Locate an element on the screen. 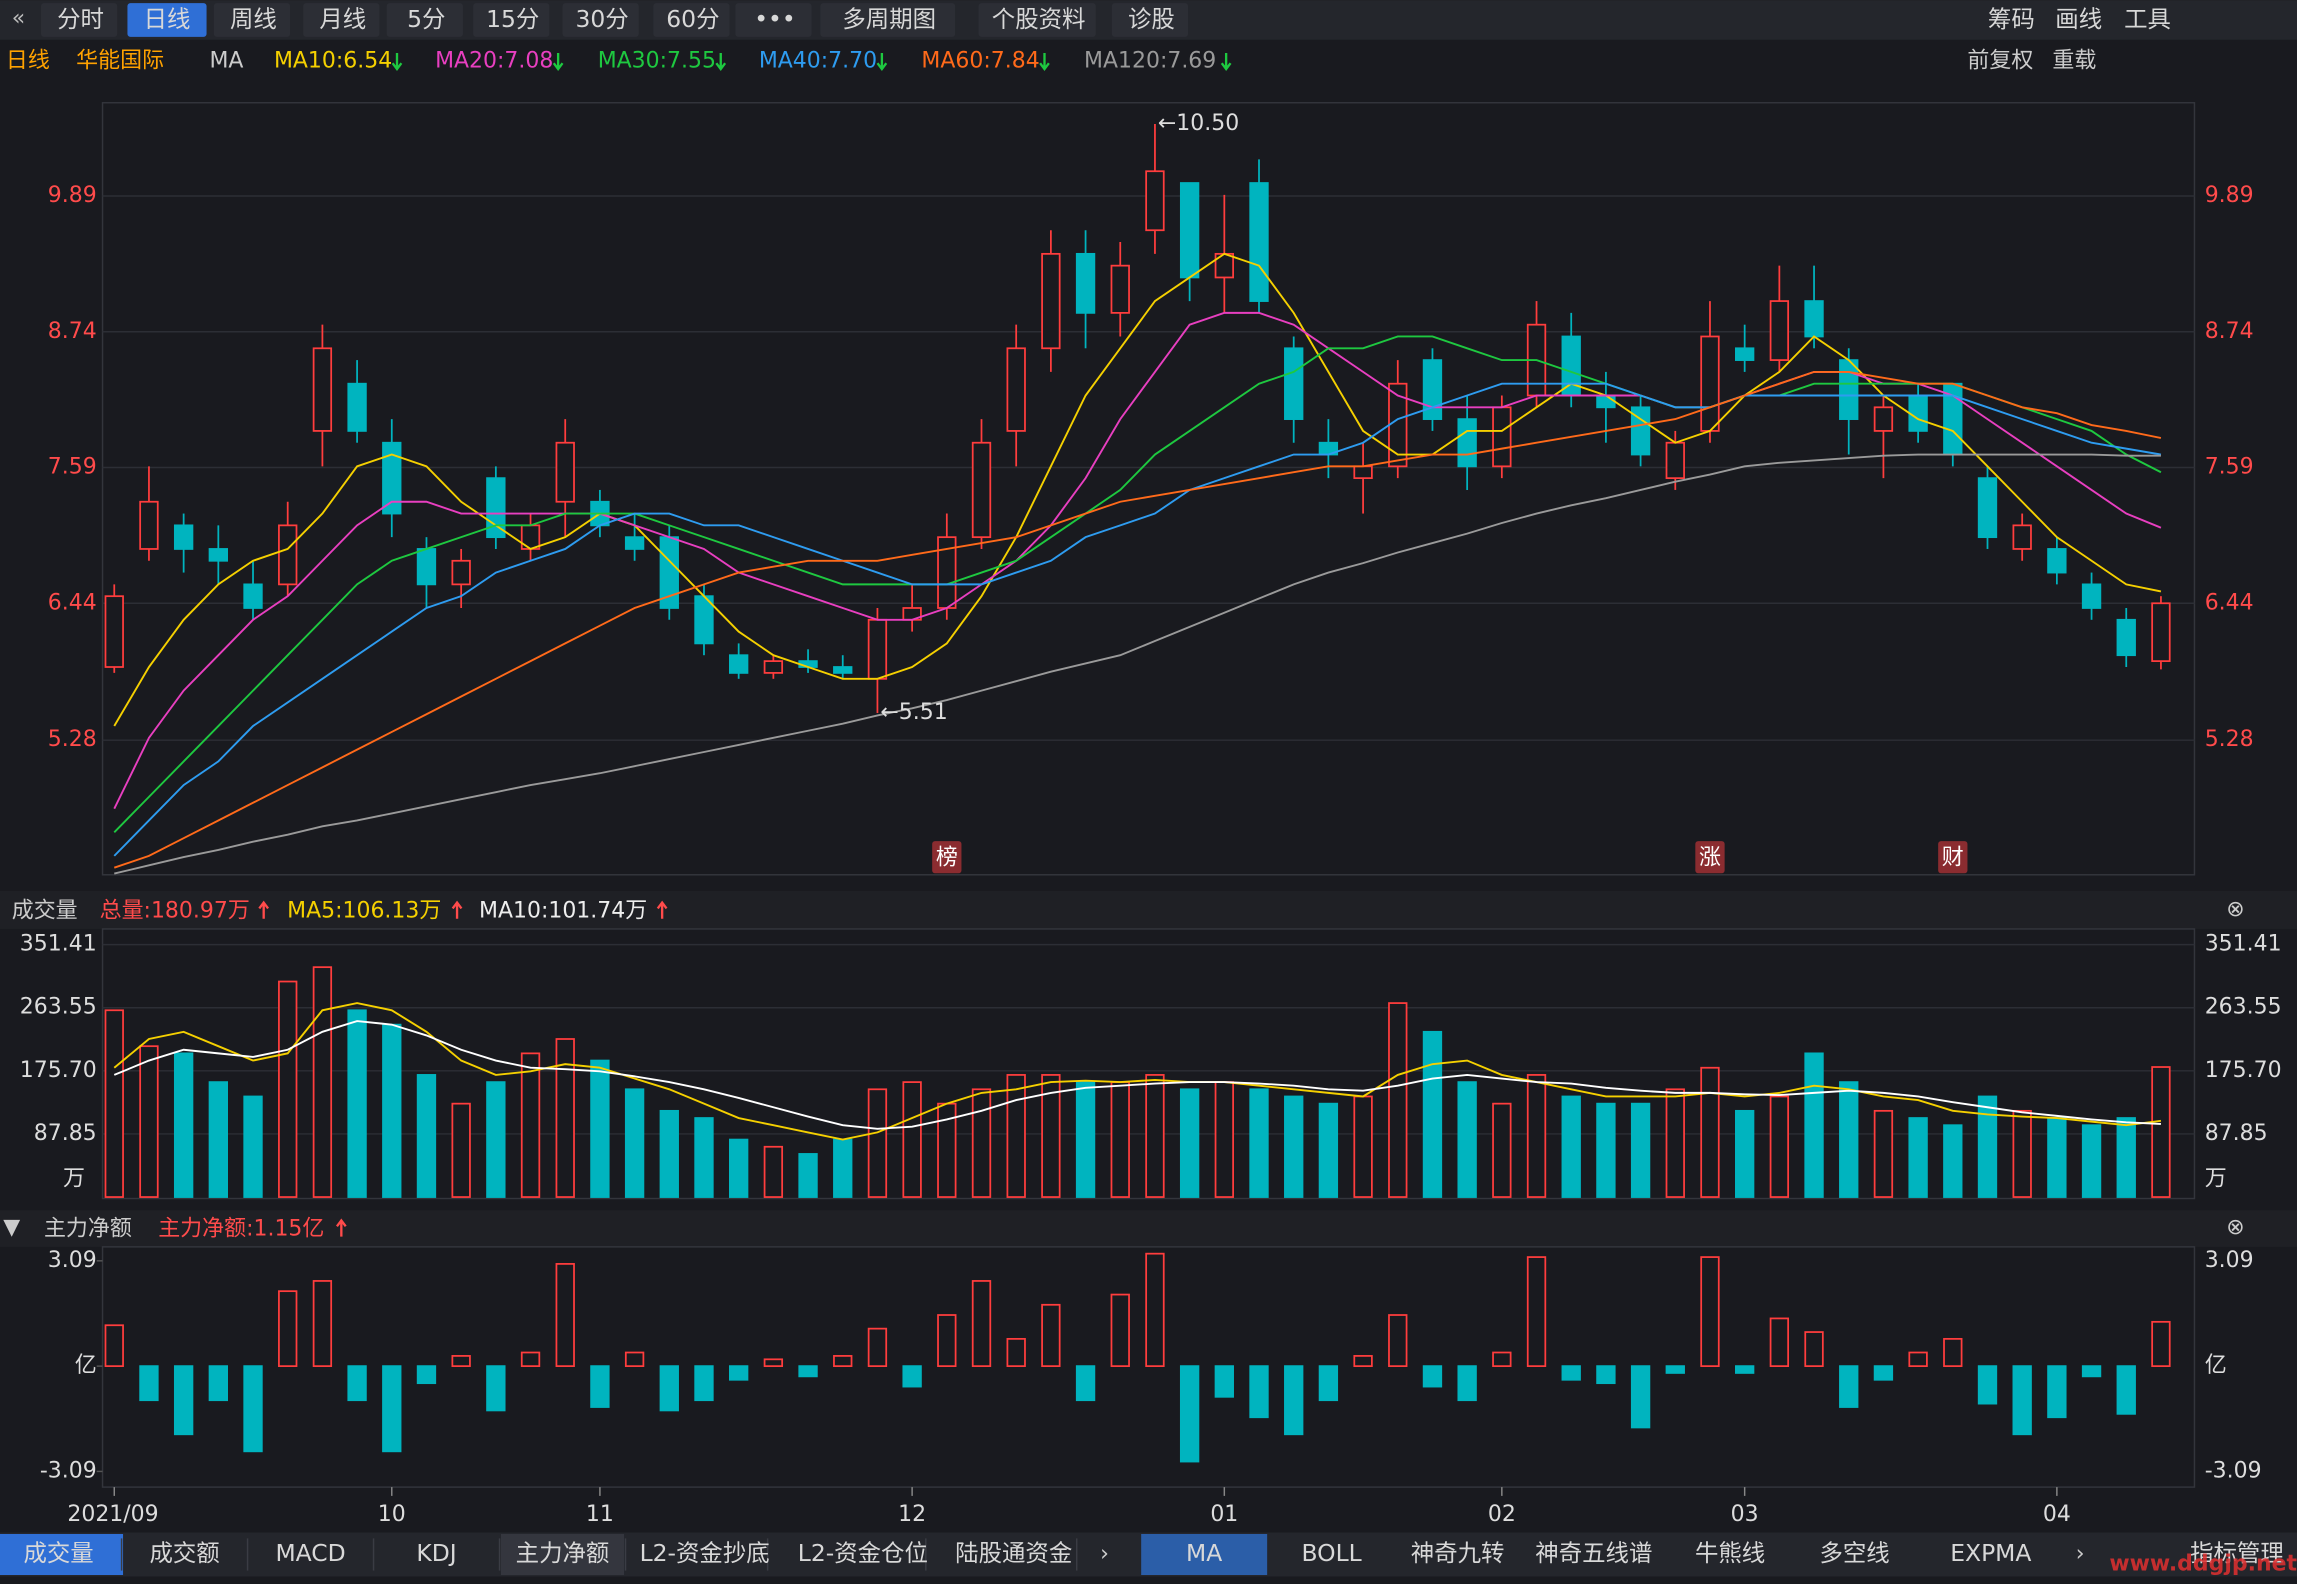  bottom-tab: 神奇九转 is located at coordinates (1458, 1553).